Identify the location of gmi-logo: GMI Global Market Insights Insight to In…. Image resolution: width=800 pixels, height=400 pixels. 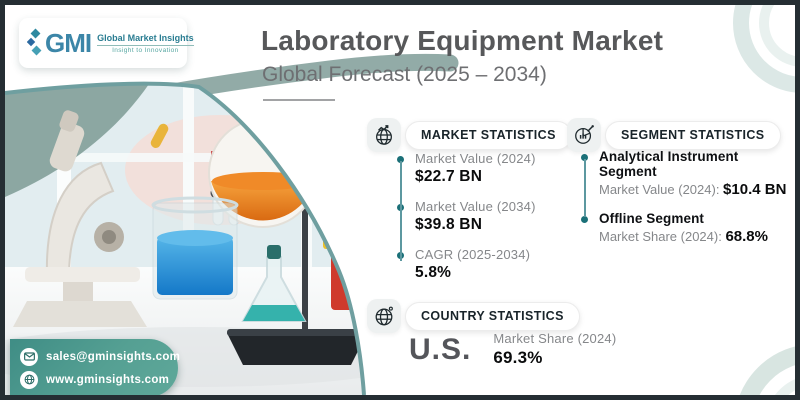
(106, 43).